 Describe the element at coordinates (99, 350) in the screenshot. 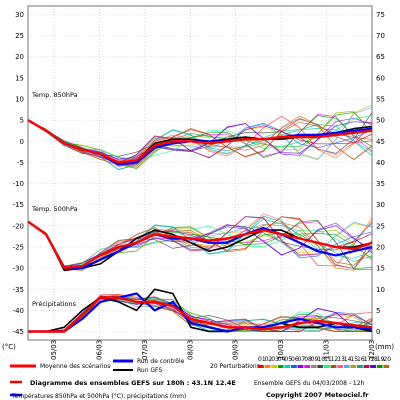

I see `x-tick-label: 06/03` at that location.